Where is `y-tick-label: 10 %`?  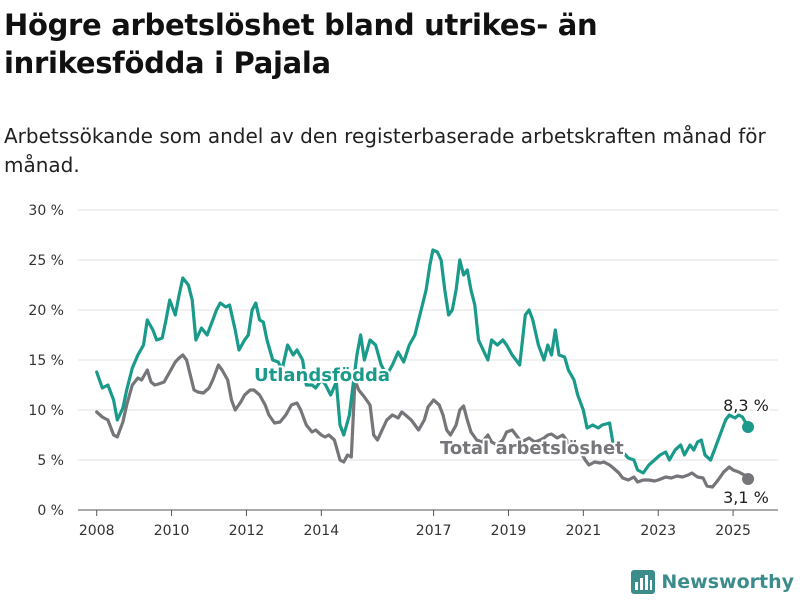
y-tick-label: 10 % is located at coordinates (46, 411).